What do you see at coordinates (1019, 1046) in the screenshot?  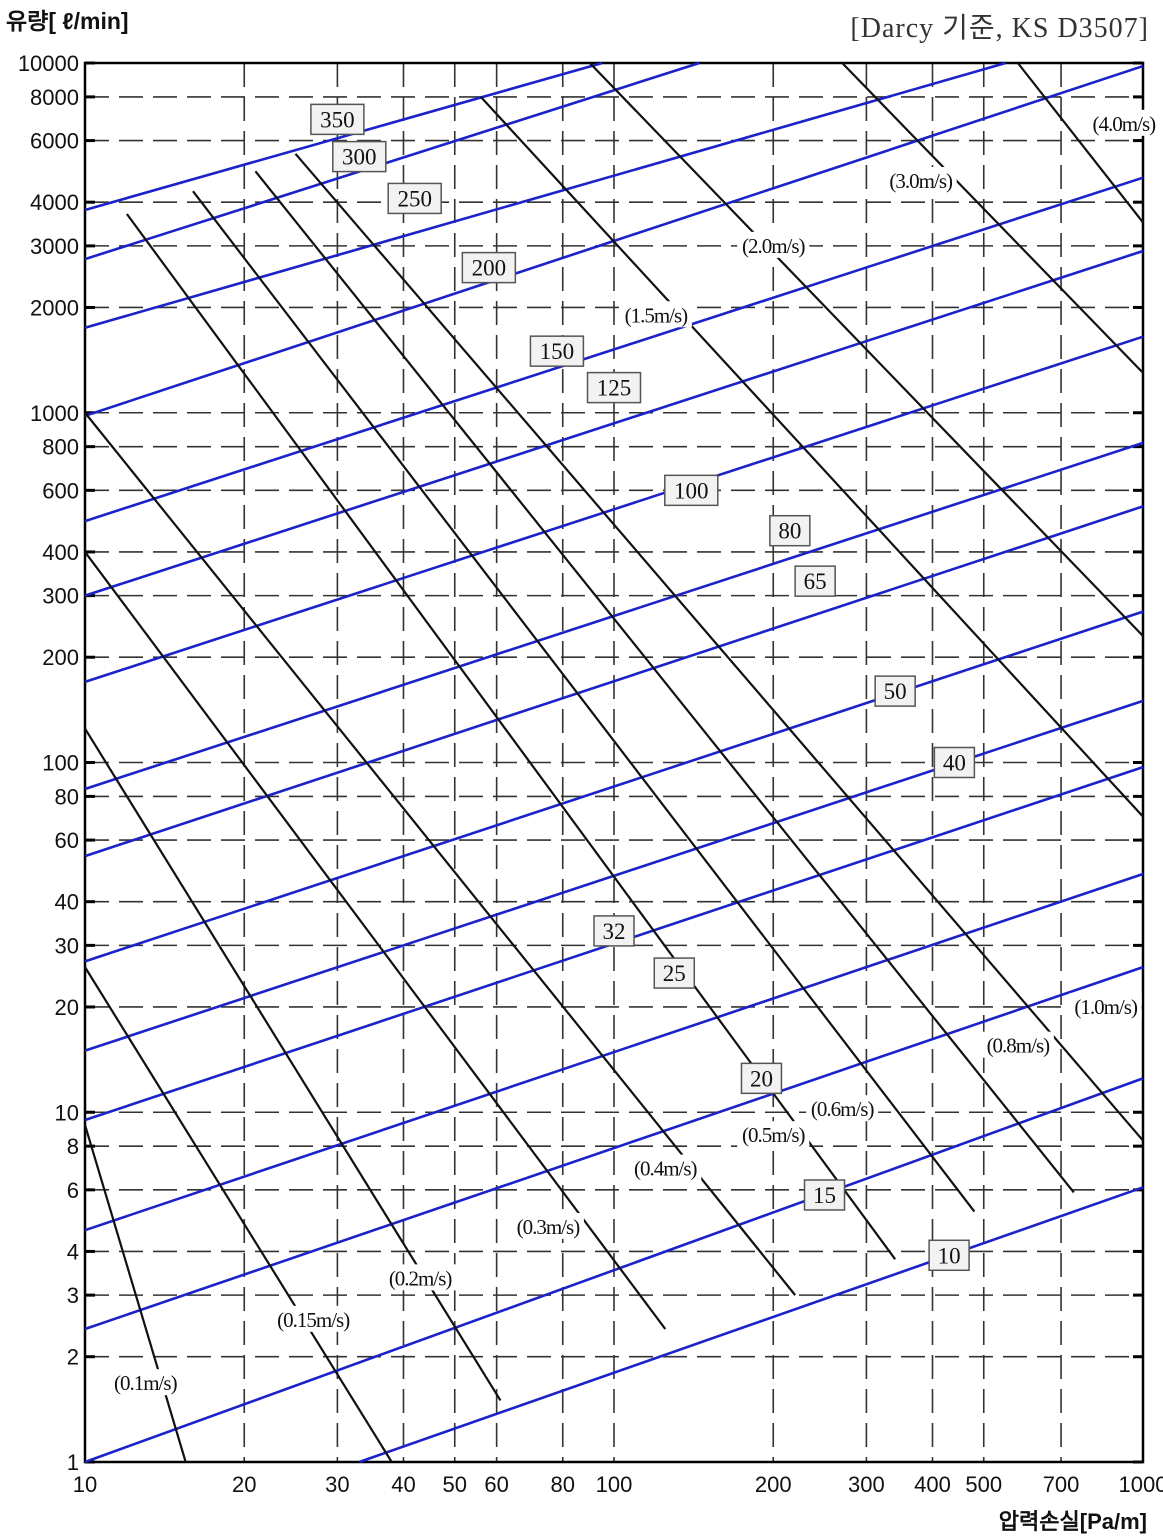 I see `velocity-label: (0.8m/s)` at bounding box center [1019, 1046].